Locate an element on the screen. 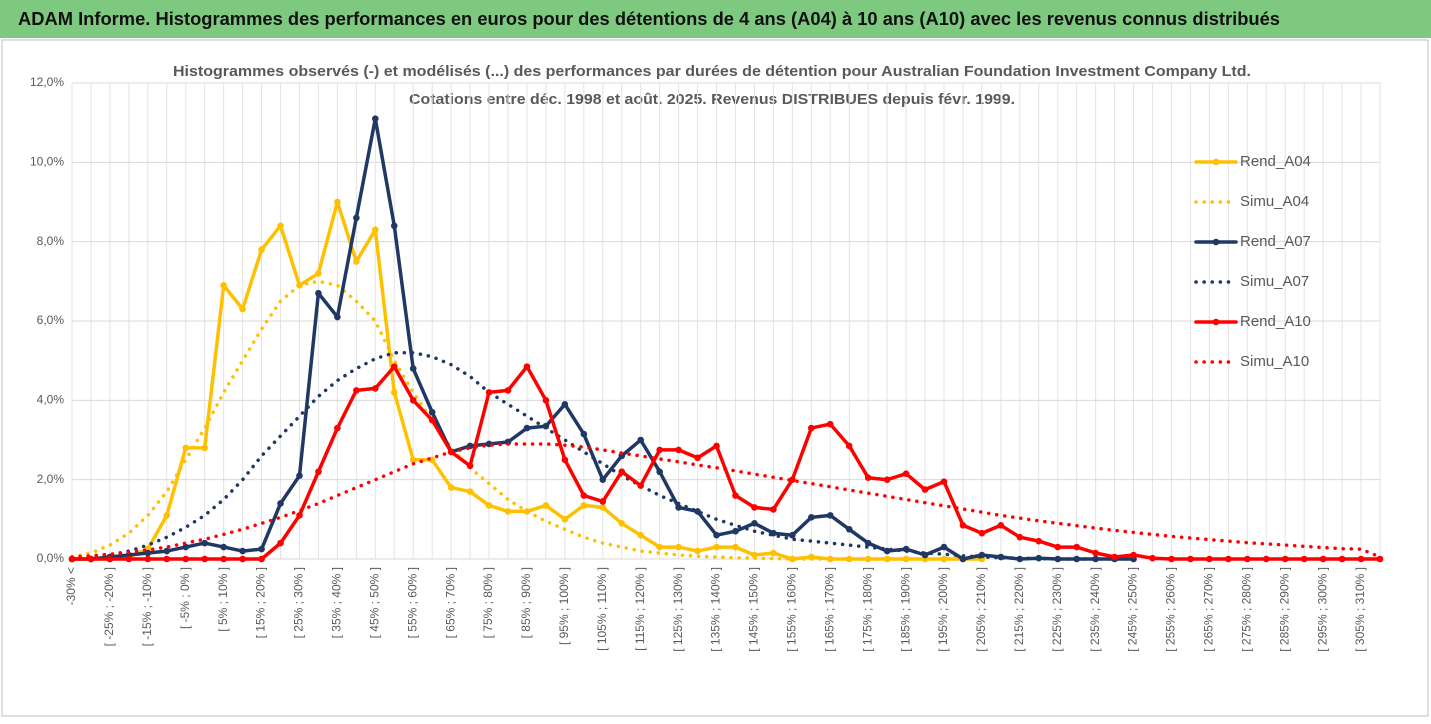 This screenshot has height=724, width=1431. x-tick-label: [ 175% ; 180% ] is located at coordinates (867, 609).